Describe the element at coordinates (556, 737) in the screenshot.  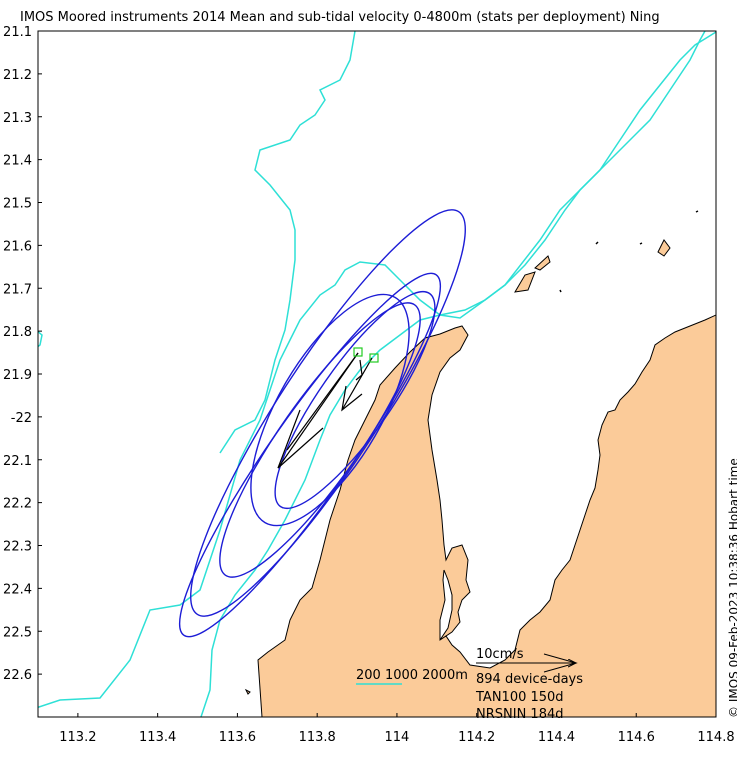
I see `x-tick-label: 114.4` at that location.